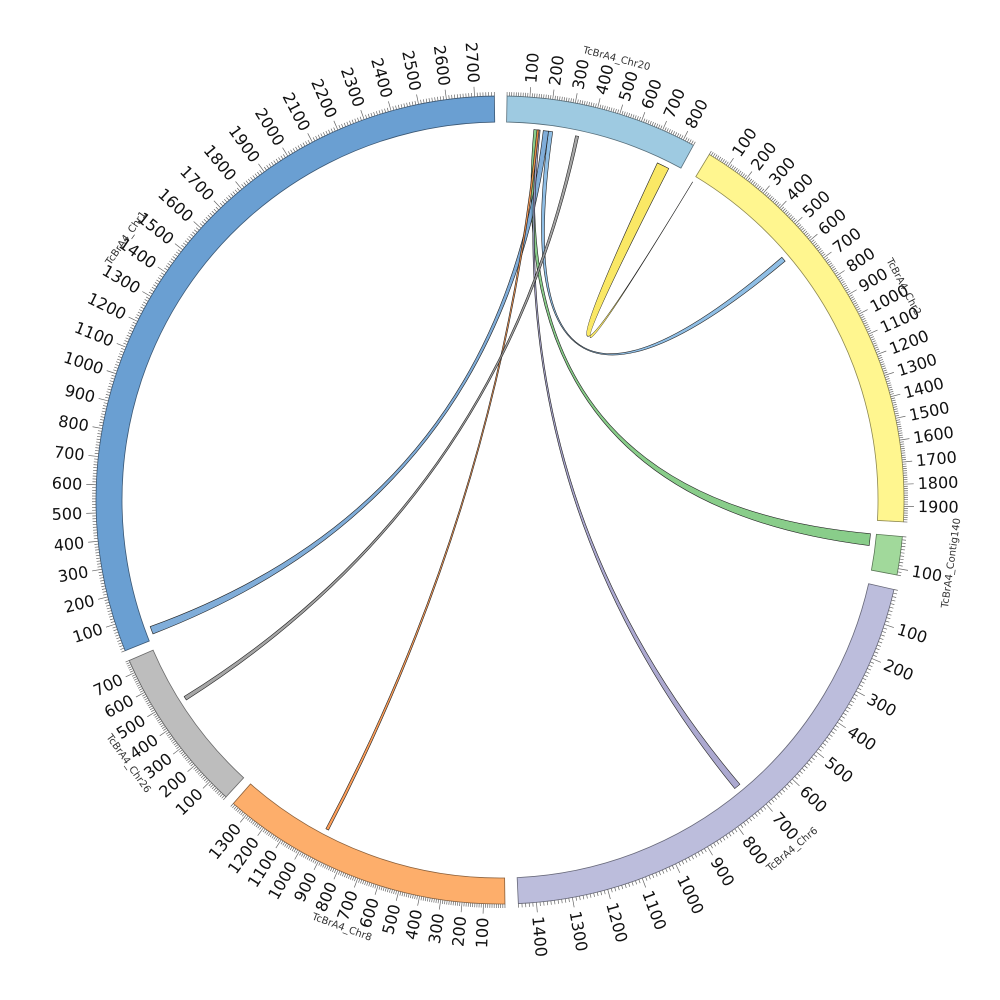  I want to click on tick-label-chr1-800: 800, so click(73, 423).